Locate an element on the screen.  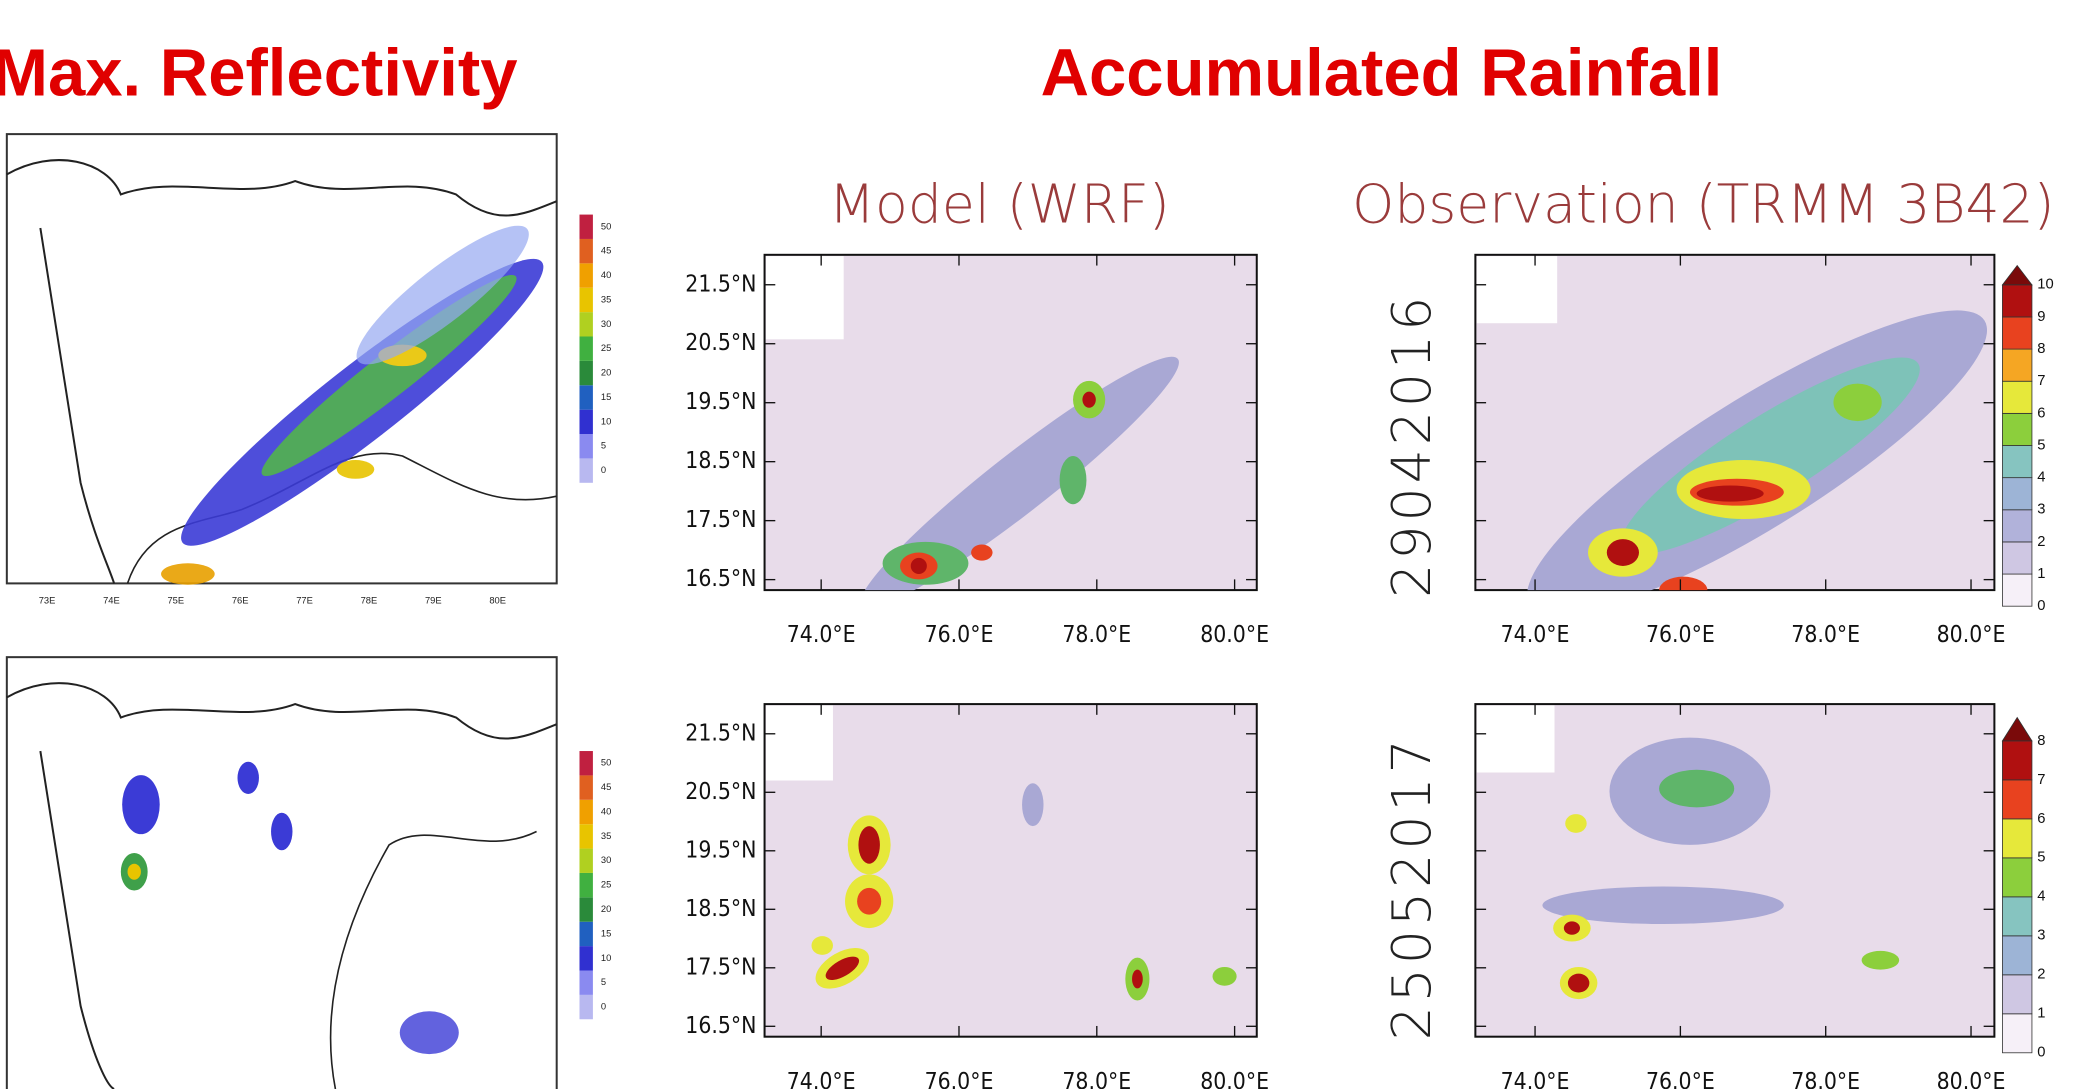
lon-label: 79E is located at coordinates (433, 600).